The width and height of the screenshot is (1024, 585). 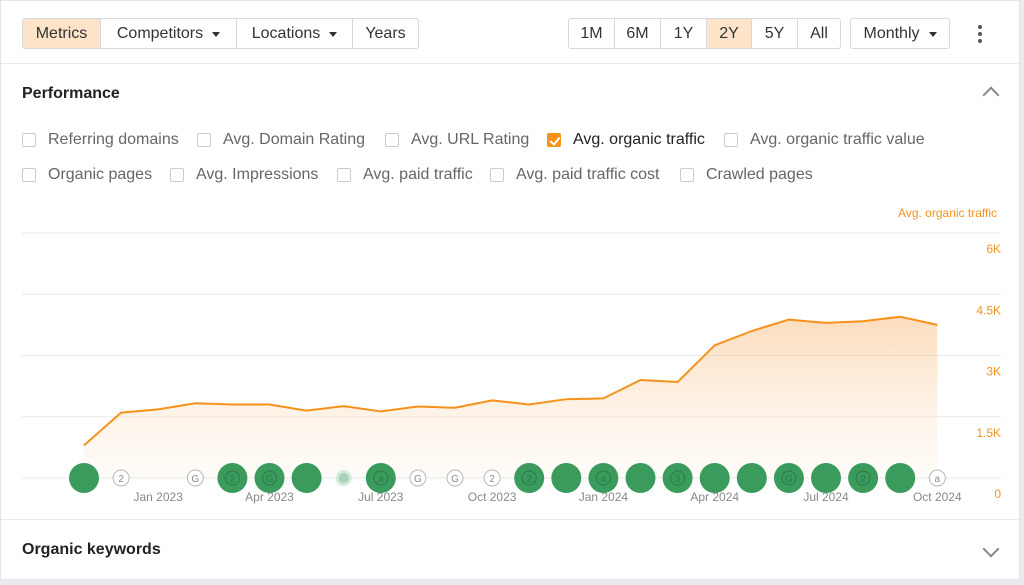 What do you see at coordinates (837, 139) in the screenshot?
I see `metric-label: Avg. organic traffic value` at bounding box center [837, 139].